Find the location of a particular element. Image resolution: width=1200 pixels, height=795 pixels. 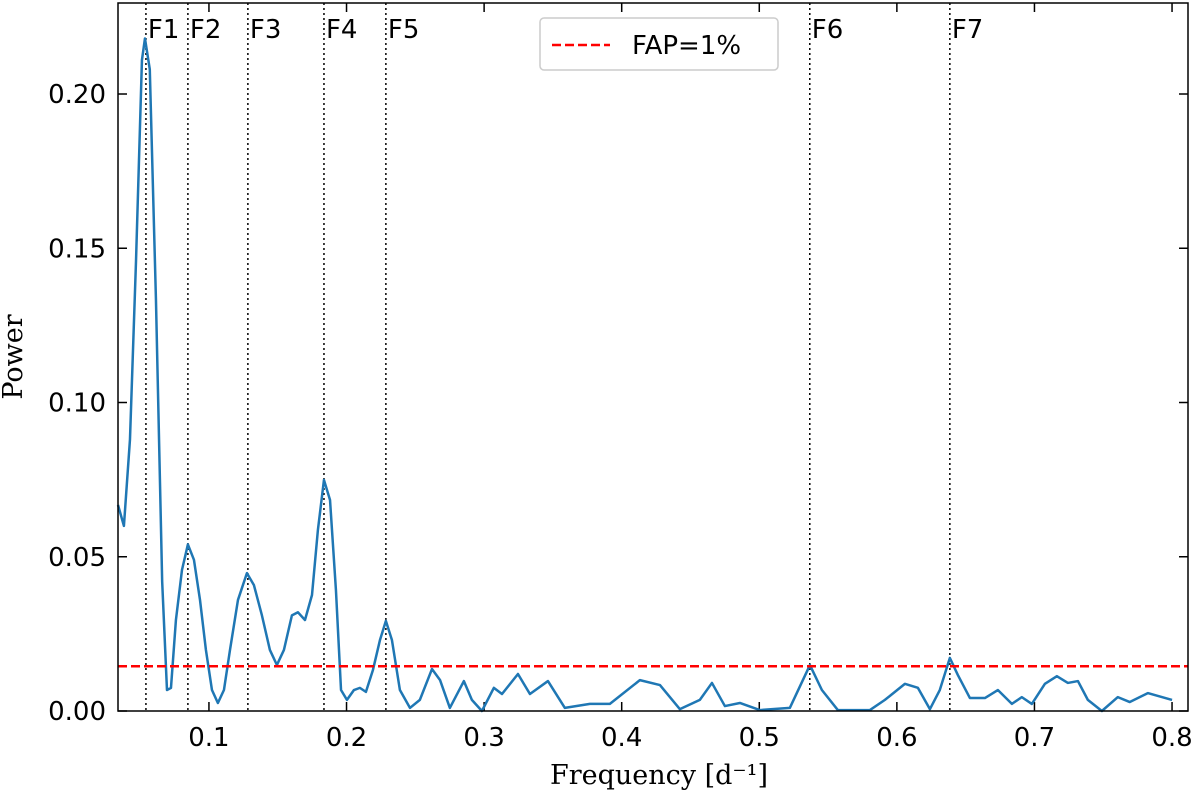

marker-label: F6 is located at coordinates (828, 30).